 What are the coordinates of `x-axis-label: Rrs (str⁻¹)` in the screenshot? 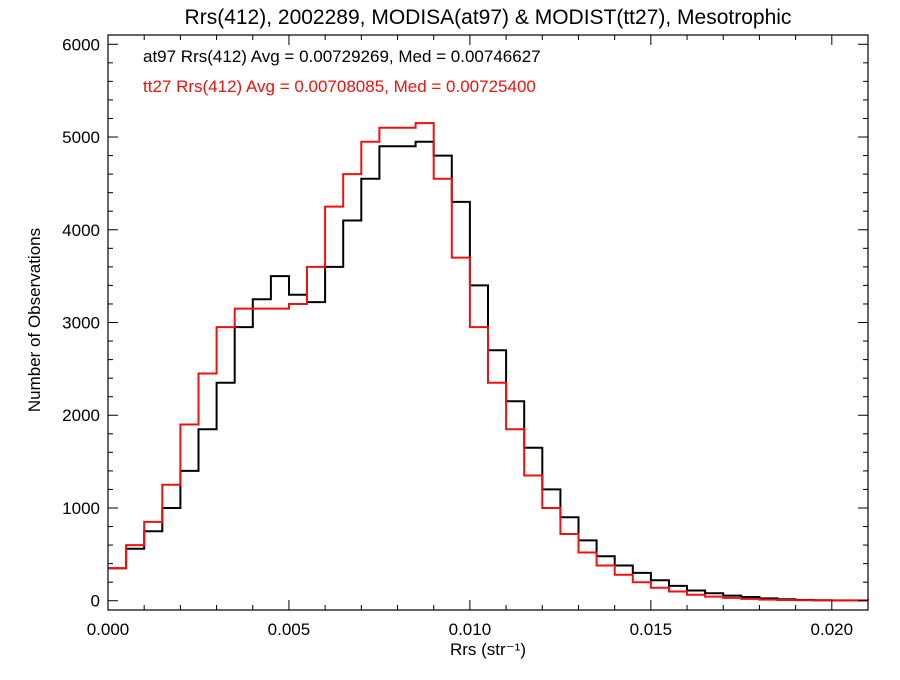 It's located at (488, 649).